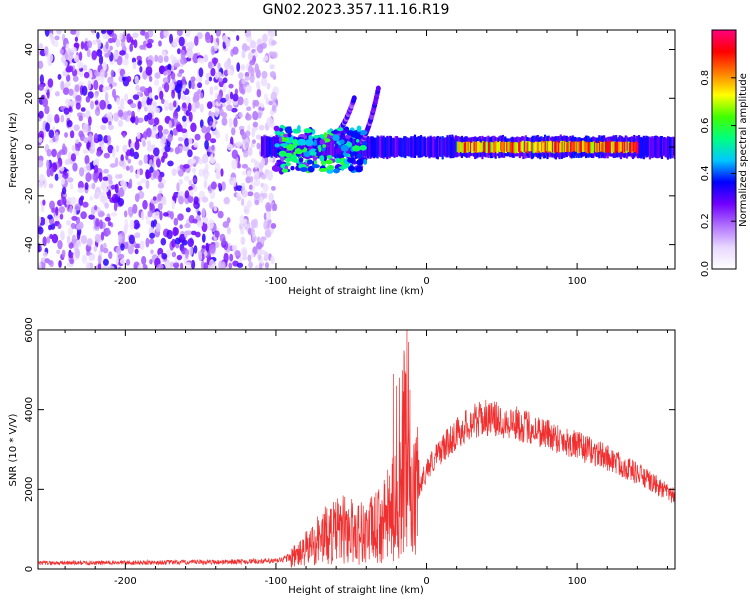 This screenshot has height=604, width=750. Describe the element at coordinates (29, 489) in the screenshot. I see `y-tick-label: 2000` at that location.